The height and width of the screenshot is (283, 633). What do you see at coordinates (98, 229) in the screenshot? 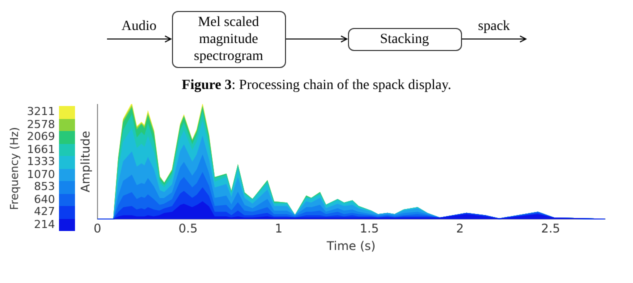
I see `x-tick-label: 0` at bounding box center [98, 229].